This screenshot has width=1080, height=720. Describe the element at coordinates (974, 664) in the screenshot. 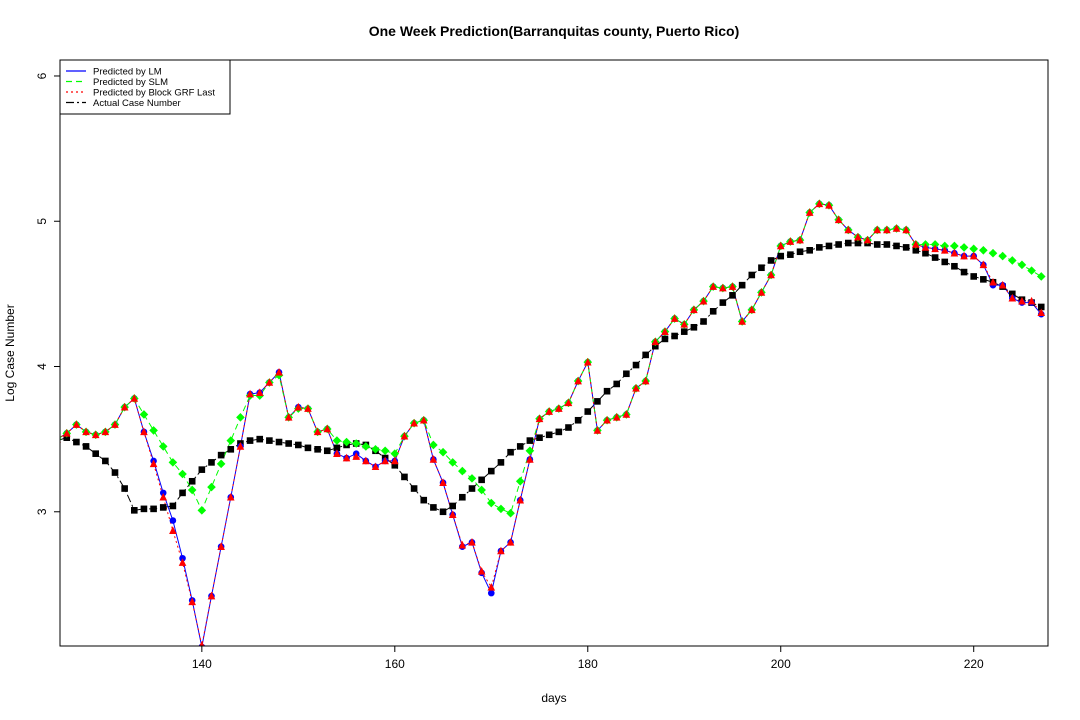

I see `x-tick-label: 220` at that location.